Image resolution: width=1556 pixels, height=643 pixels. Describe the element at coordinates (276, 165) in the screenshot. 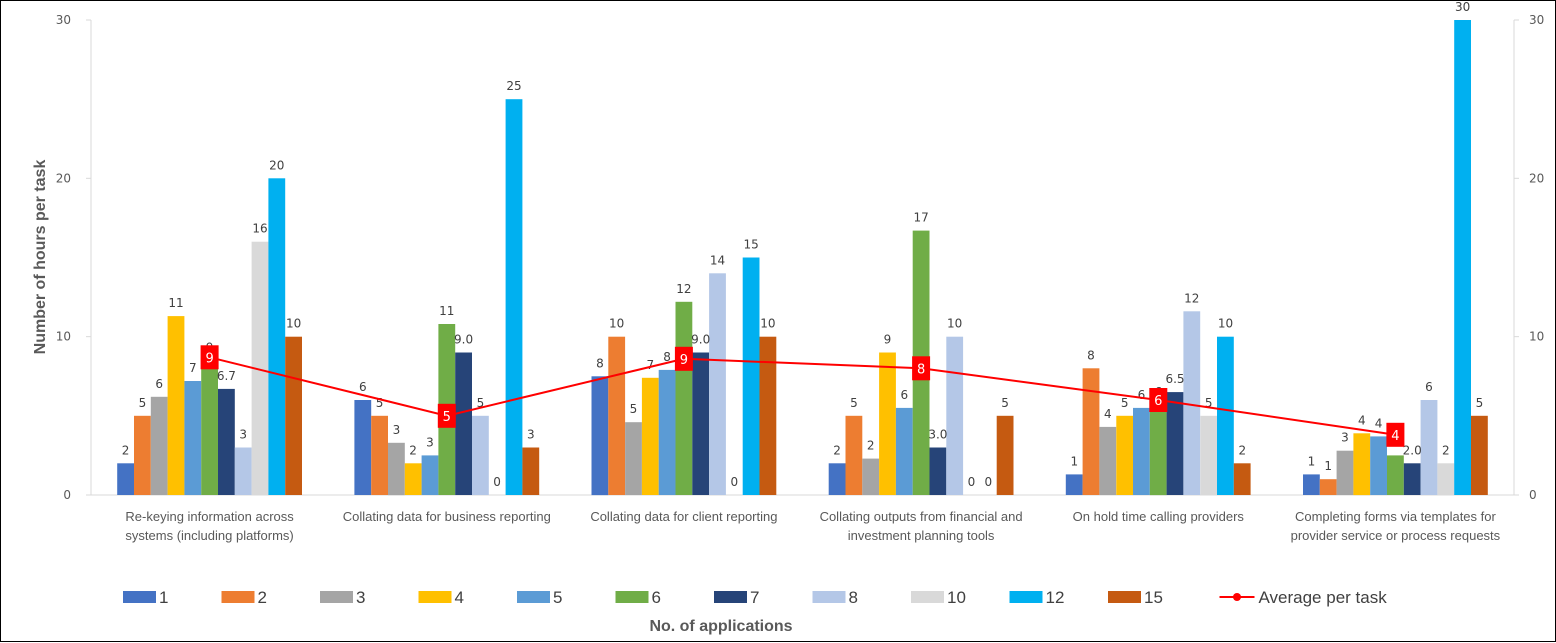

I see `bar-data-label: 20` at that location.